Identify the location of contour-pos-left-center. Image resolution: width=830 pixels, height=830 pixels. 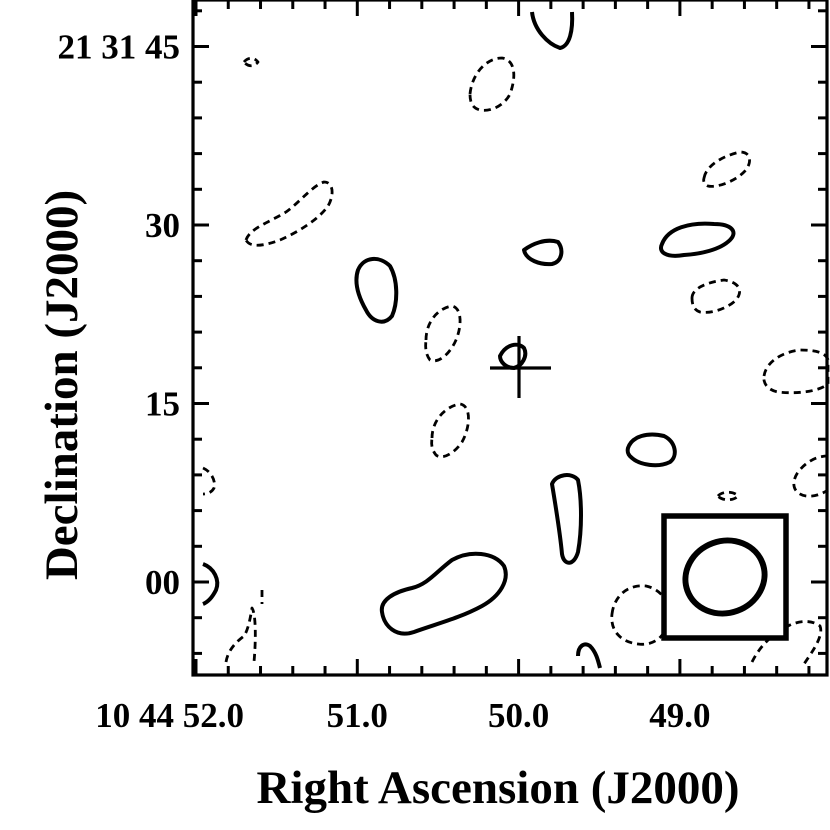
(376, 290).